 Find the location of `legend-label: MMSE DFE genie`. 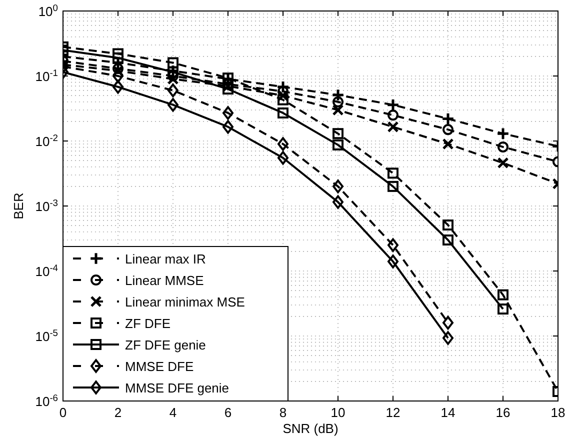

legend-label: MMSE DFE genie is located at coordinates (177, 388).